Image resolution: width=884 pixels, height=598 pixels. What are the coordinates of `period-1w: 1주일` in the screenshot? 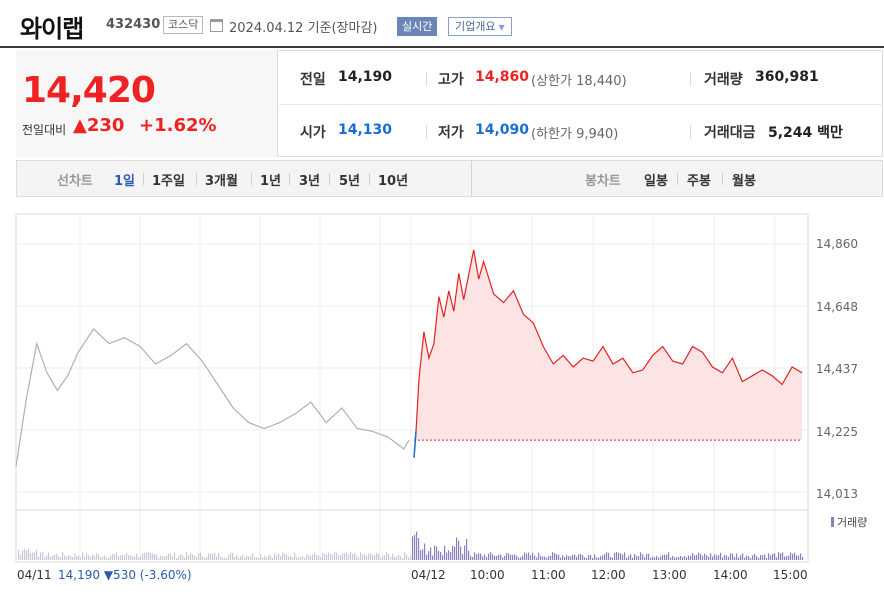 It's located at (168, 181).